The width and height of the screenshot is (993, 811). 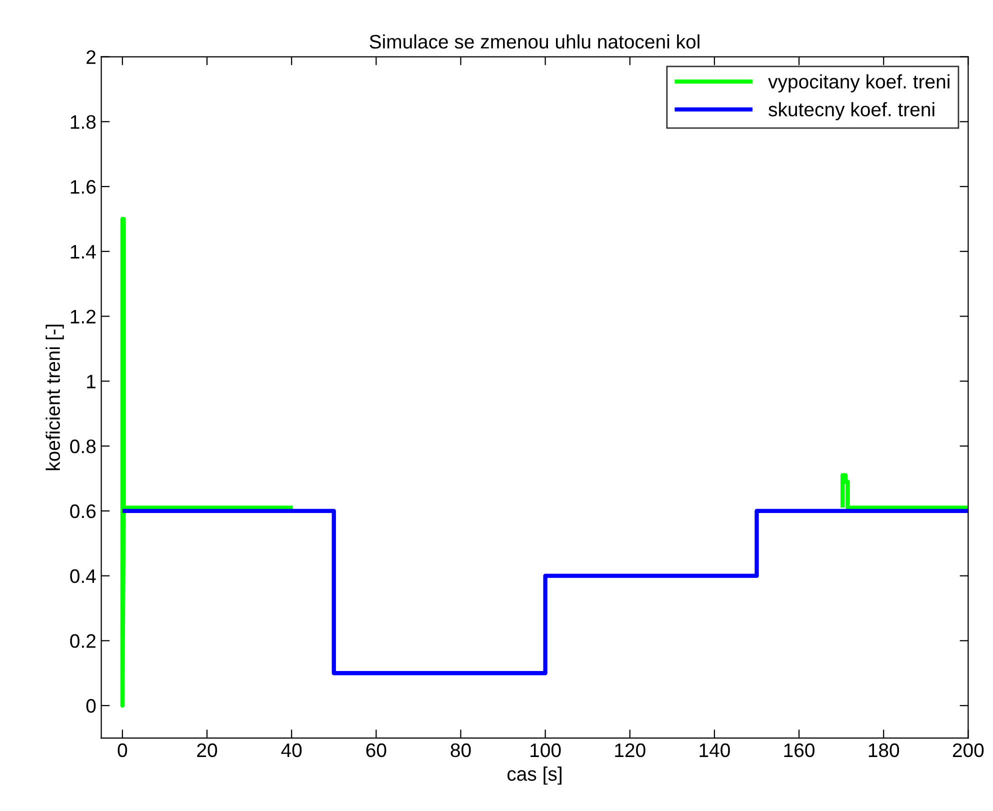 What do you see at coordinates (884, 750) in the screenshot?
I see `x-tick-label: 180` at bounding box center [884, 750].